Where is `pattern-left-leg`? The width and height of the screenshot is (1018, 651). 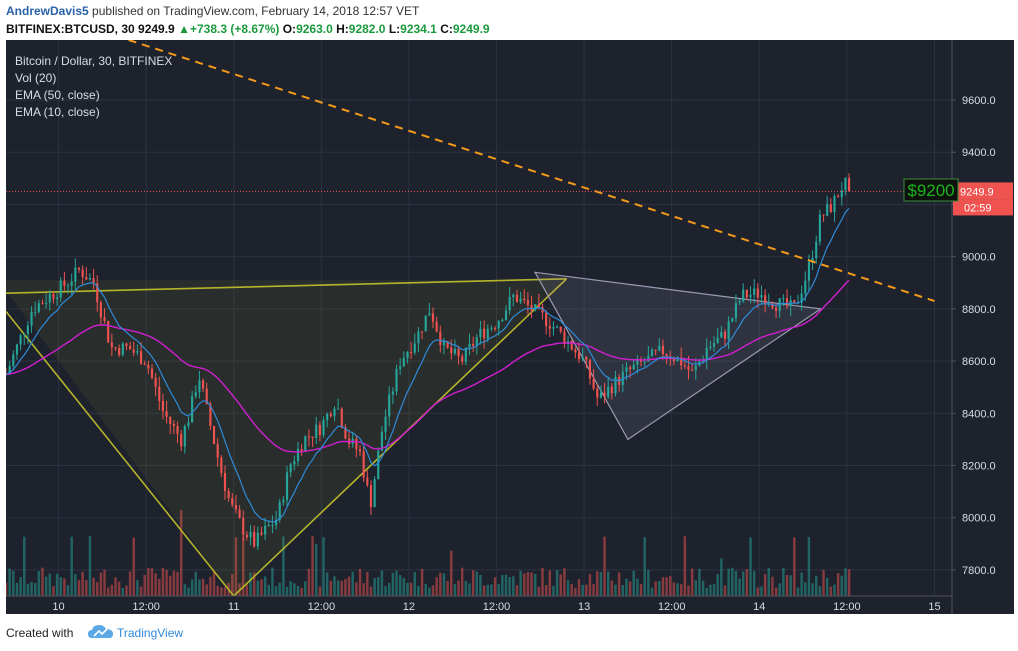 pattern-left-leg is located at coordinates (120, 453).